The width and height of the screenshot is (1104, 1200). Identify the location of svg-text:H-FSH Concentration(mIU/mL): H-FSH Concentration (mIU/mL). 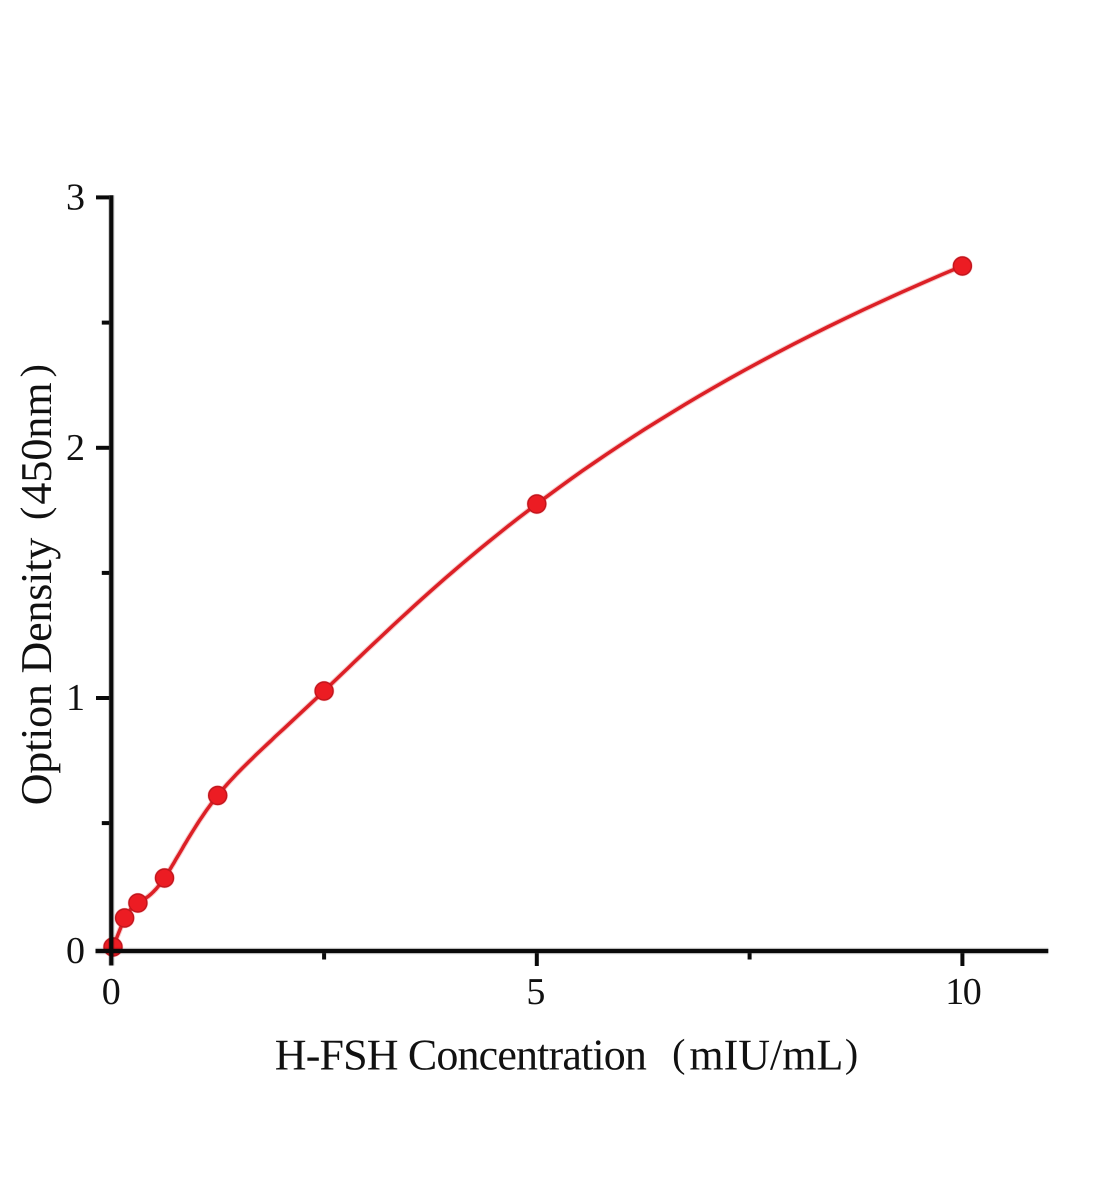
(566, 1054).